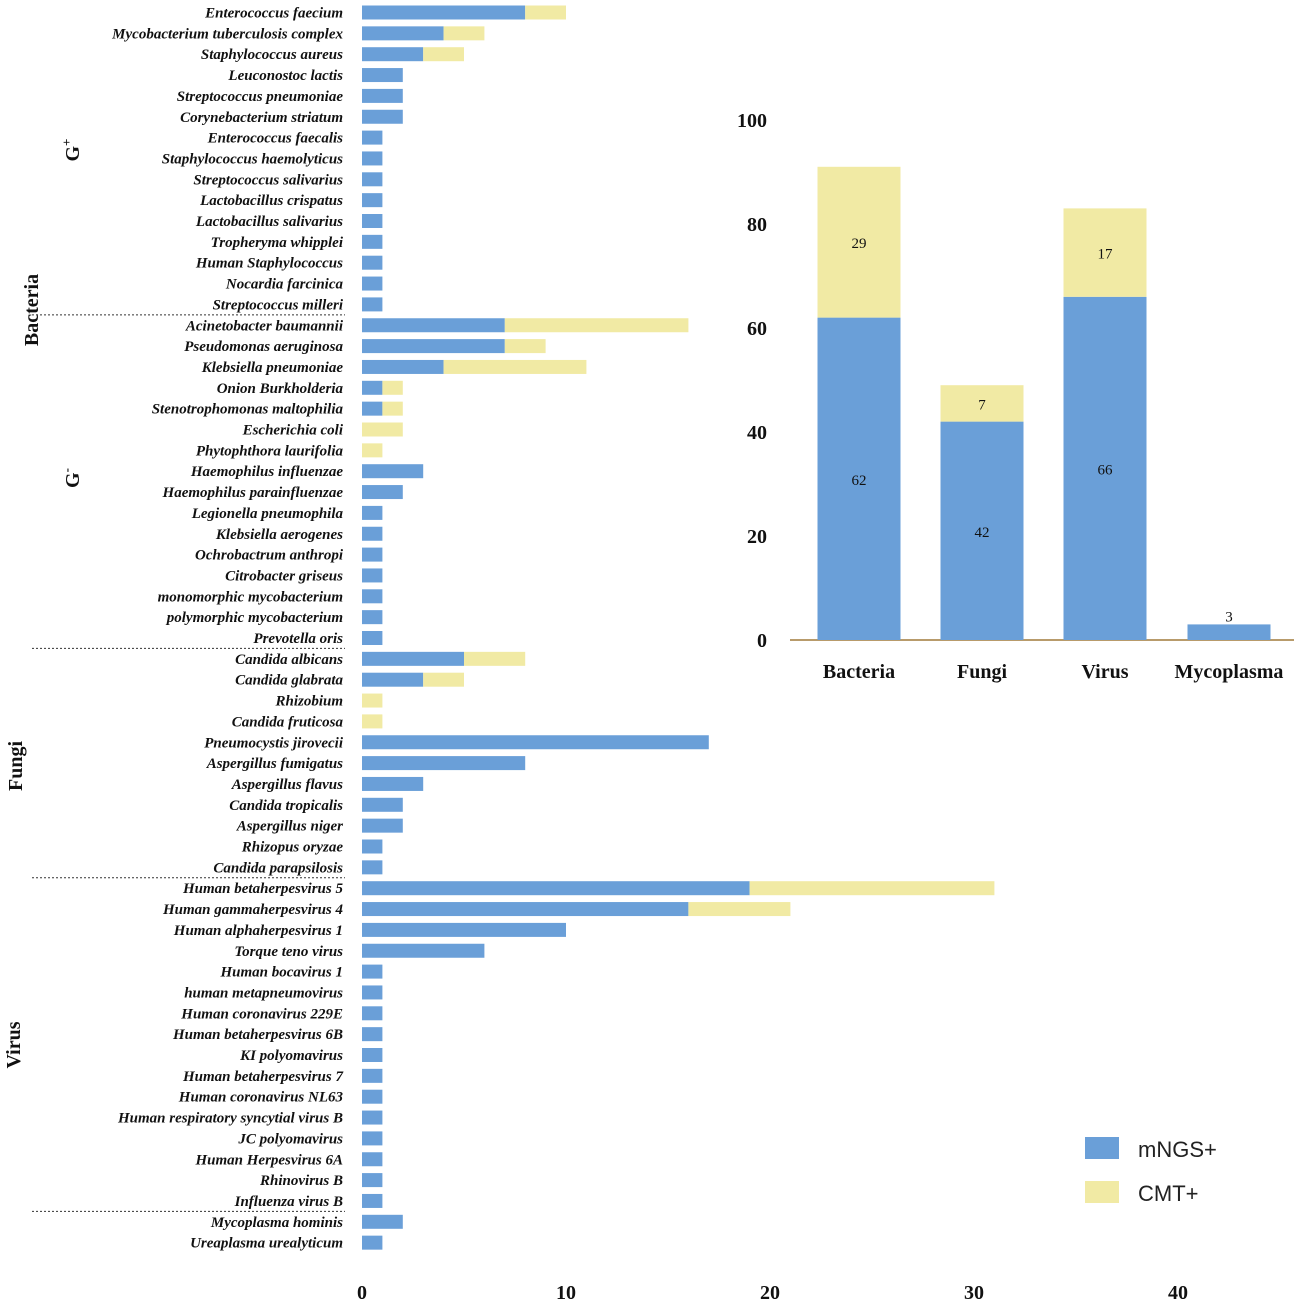  I want to click on inset-category-virus: Virus, so click(1104, 672).